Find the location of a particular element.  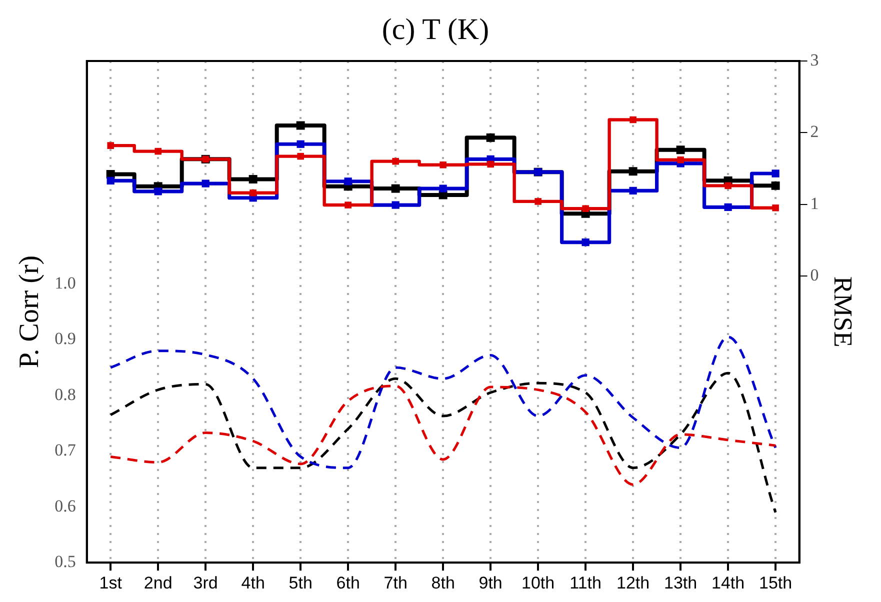

x-tick-label: 9th is located at coordinates (490, 582).